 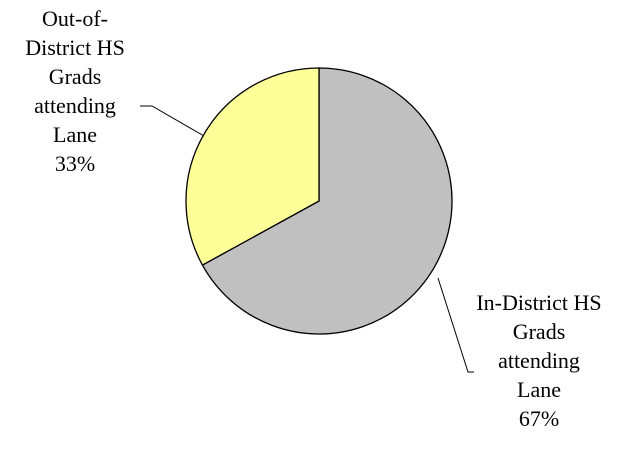 What do you see at coordinates (75, 18) in the screenshot?
I see `slice-label-line: Out-of-` at bounding box center [75, 18].